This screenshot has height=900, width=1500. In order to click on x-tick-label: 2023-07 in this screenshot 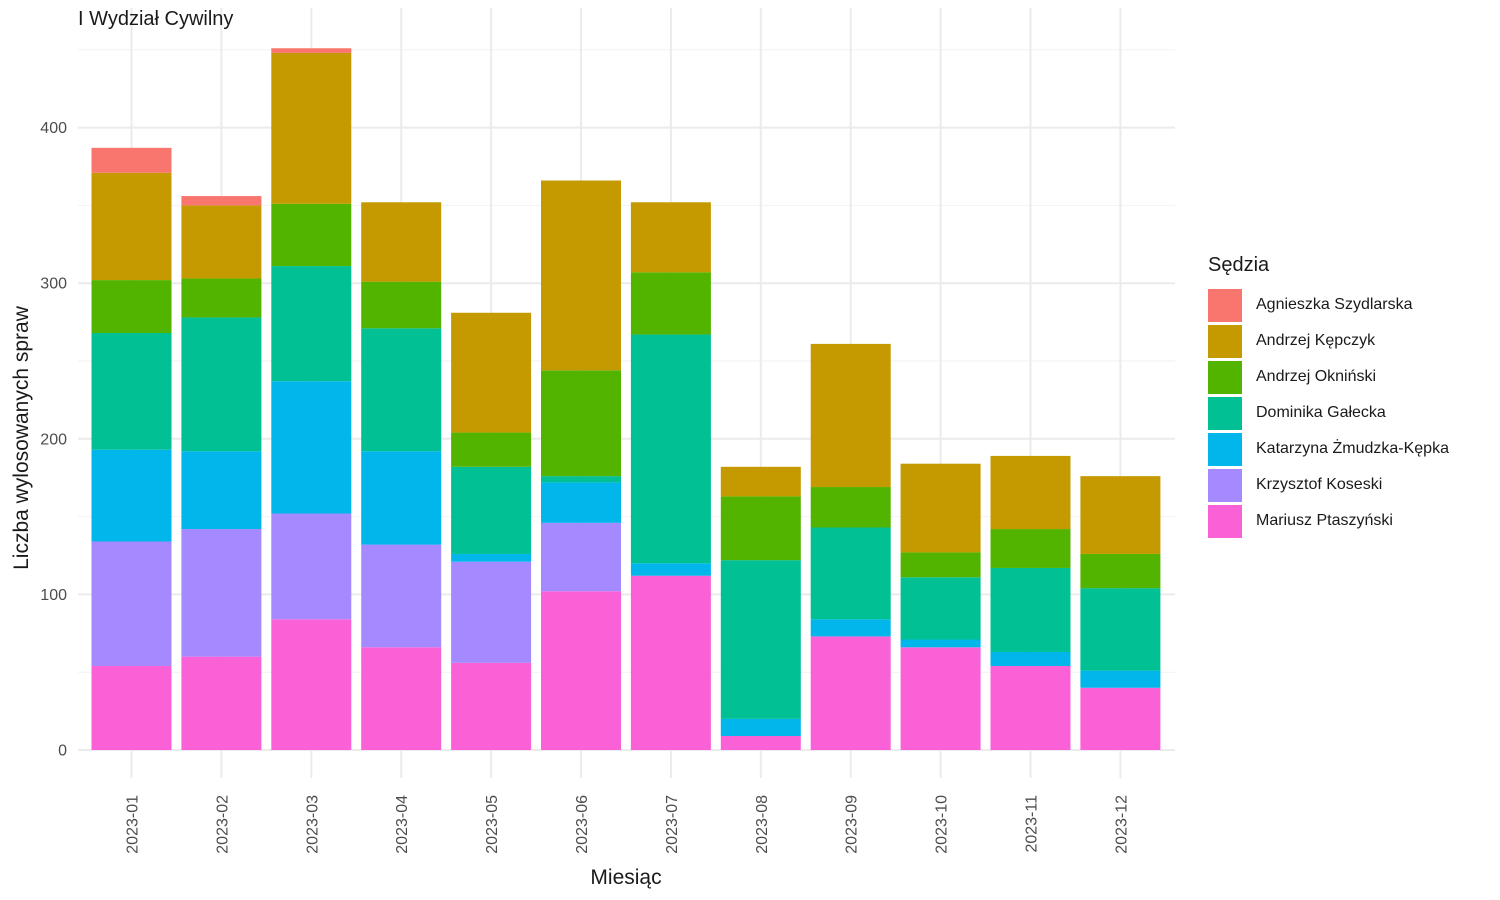, I will do `click(672, 824)`.